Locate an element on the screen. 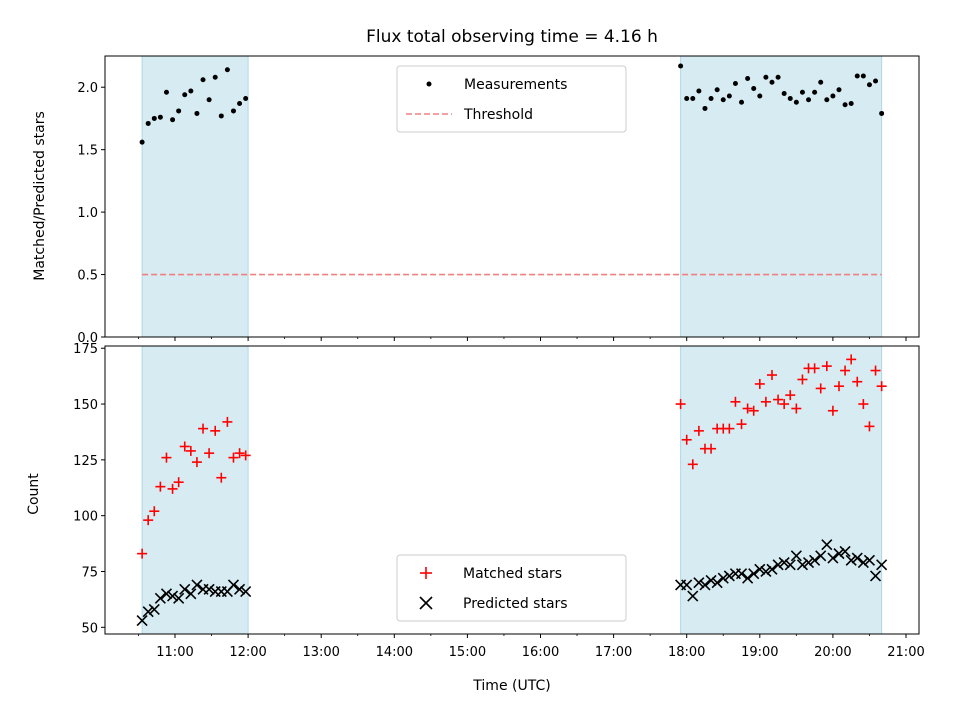  x-tick-label: 16:00 is located at coordinates (540, 652).